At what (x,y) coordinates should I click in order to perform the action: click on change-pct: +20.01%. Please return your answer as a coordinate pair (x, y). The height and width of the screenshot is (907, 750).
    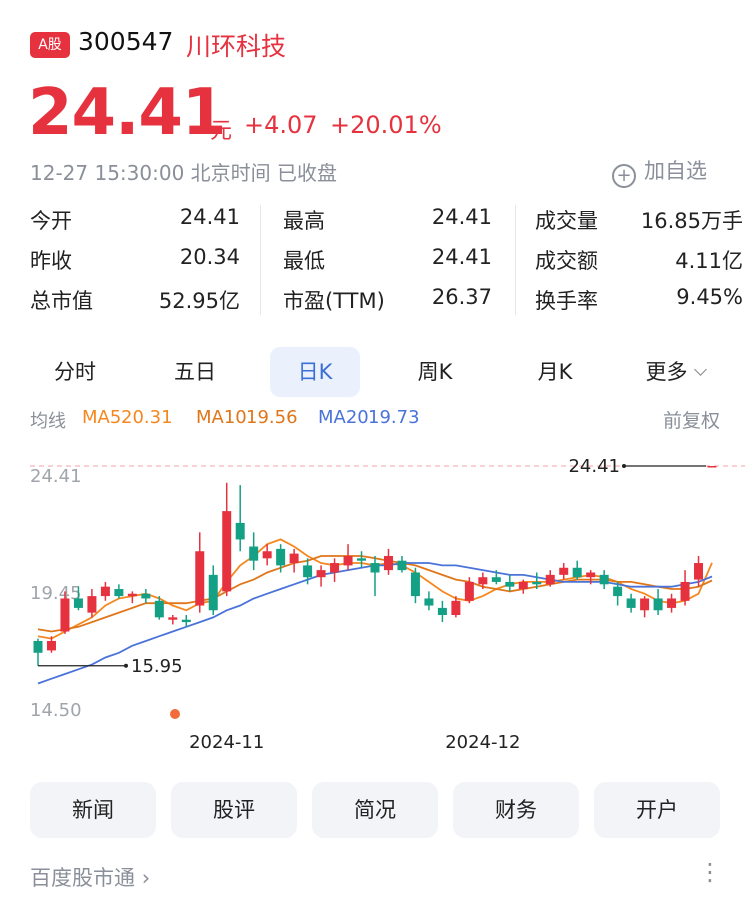
    Looking at the image, I should click on (386, 125).